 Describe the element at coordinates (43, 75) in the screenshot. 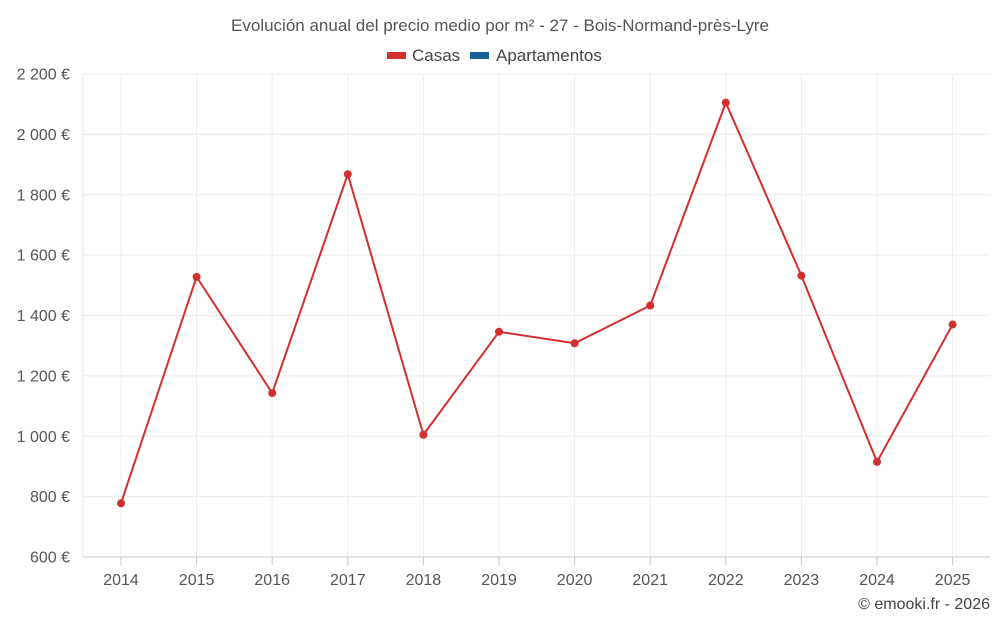

I see `y-tick-label: 2 200 €` at that location.